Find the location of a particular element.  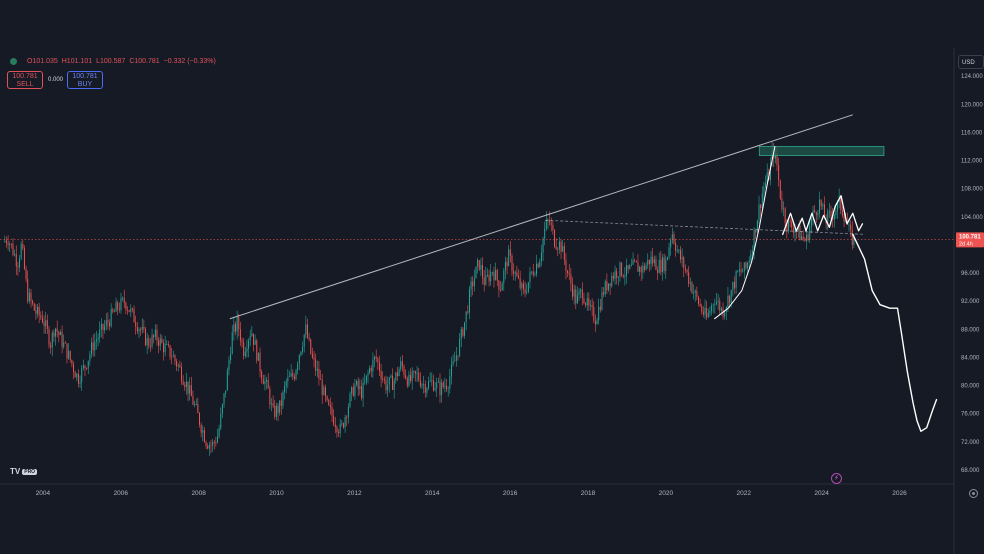

gear-icon is located at coordinates (973, 493).